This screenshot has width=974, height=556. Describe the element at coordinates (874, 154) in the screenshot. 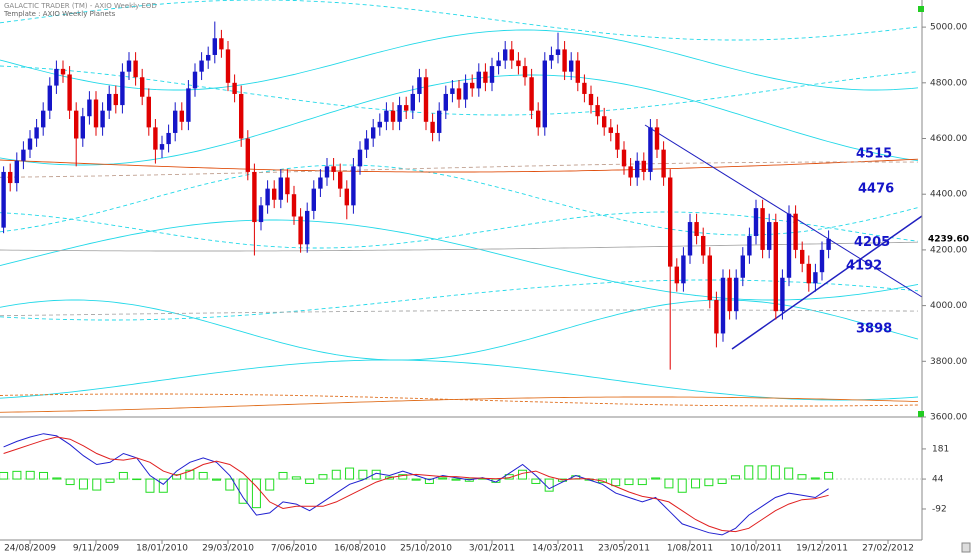

I see `level-label: 4515` at that location.